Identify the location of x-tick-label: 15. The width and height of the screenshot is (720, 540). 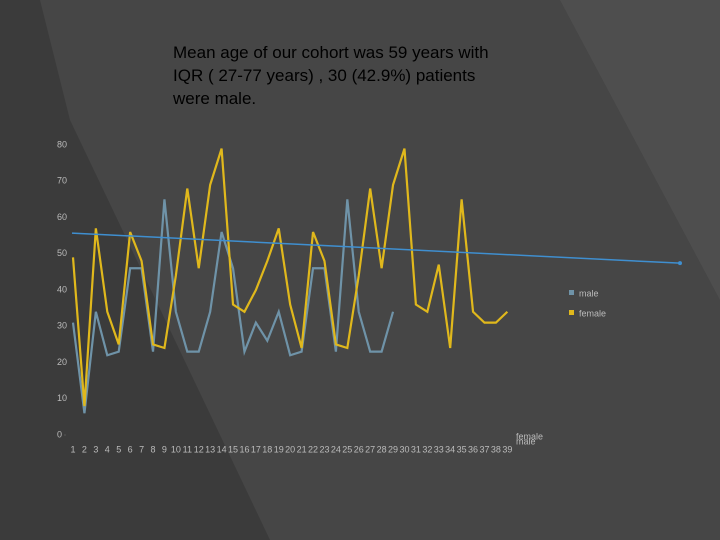
(233, 449).